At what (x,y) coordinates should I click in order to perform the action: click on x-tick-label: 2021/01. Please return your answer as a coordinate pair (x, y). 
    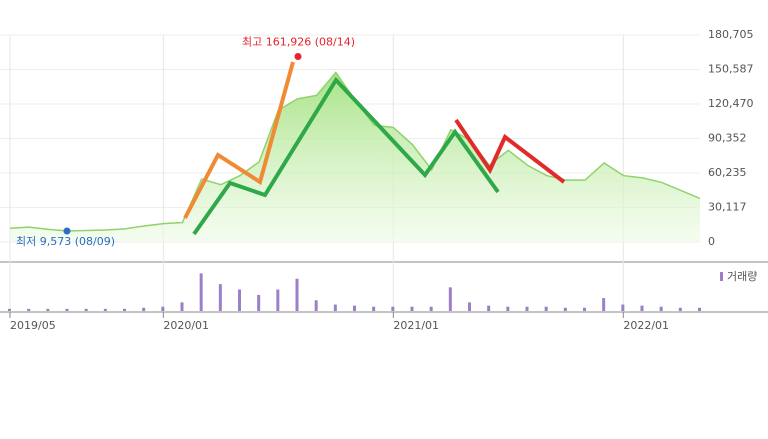
    Looking at the image, I should click on (416, 325).